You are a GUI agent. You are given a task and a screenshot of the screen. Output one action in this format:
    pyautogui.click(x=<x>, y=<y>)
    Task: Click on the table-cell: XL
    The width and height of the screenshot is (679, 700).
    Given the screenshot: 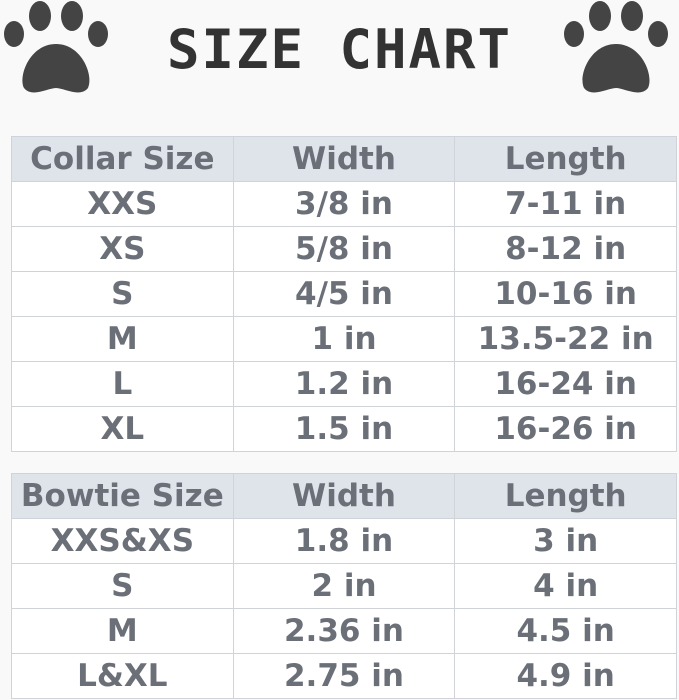 What is the action you would take?
    pyautogui.click(x=122, y=429)
    